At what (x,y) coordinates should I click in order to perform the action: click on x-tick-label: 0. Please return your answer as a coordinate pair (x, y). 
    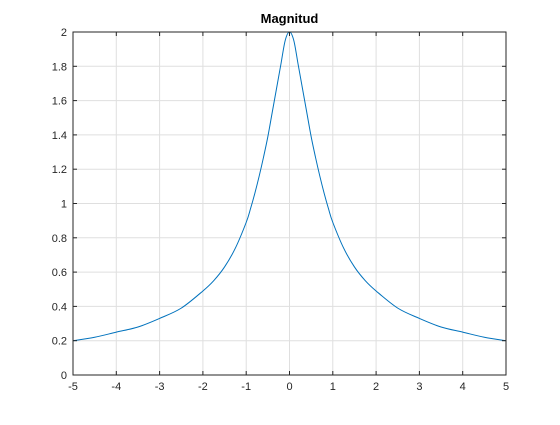
    Looking at the image, I should click on (289, 387).